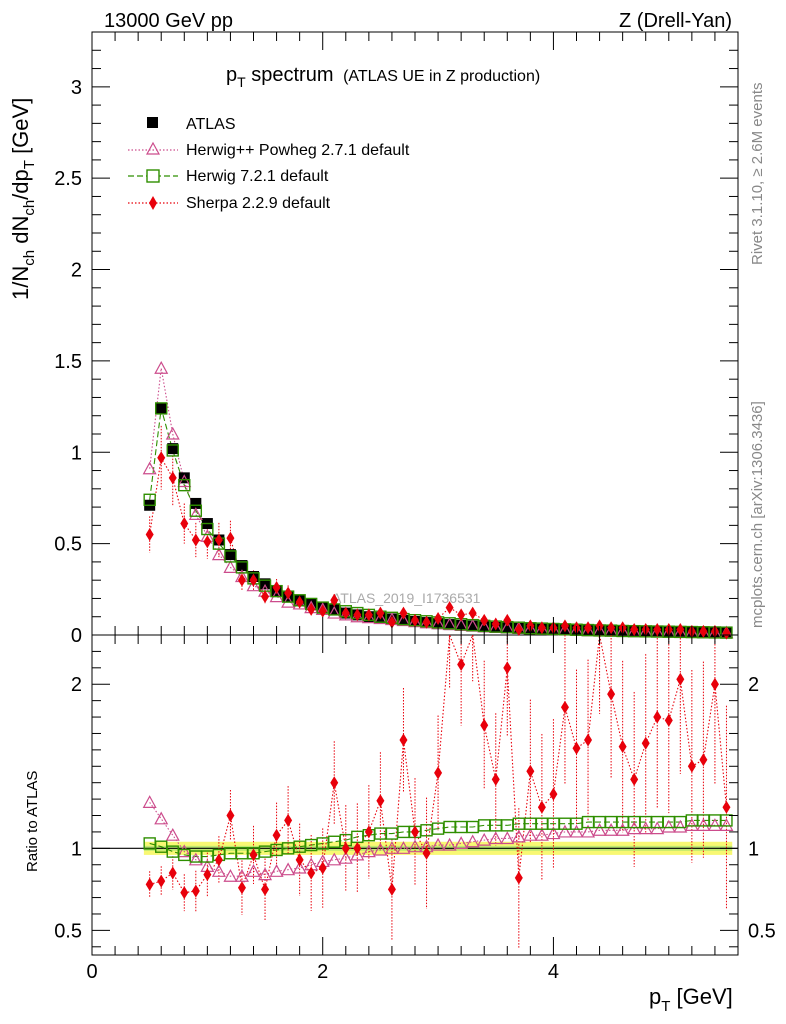 The image size is (786, 1024). What do you see at coordinates (691, 999) in the screenshot?
I see `x-axis-label: pT [GeV]` at bounding box center [691, 999].